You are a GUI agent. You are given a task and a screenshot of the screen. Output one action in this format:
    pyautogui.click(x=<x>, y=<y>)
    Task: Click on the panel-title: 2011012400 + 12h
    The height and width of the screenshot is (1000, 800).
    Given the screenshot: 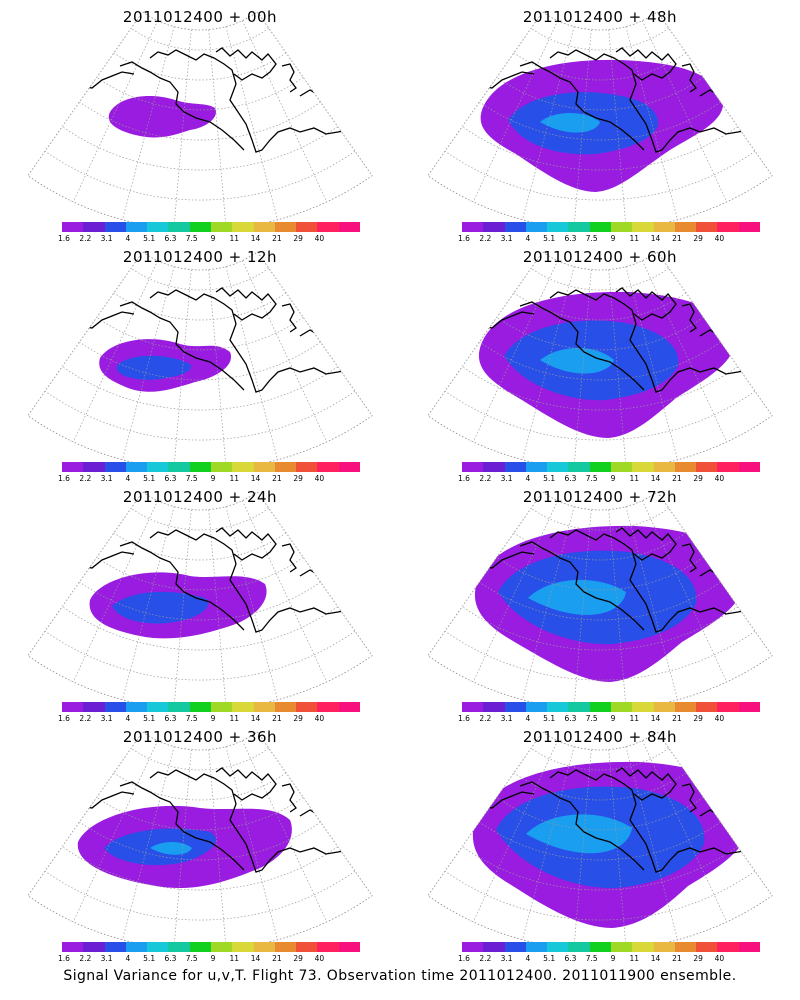 What is the action you would take?
    pyautogui.click(x=200, y=257)
    